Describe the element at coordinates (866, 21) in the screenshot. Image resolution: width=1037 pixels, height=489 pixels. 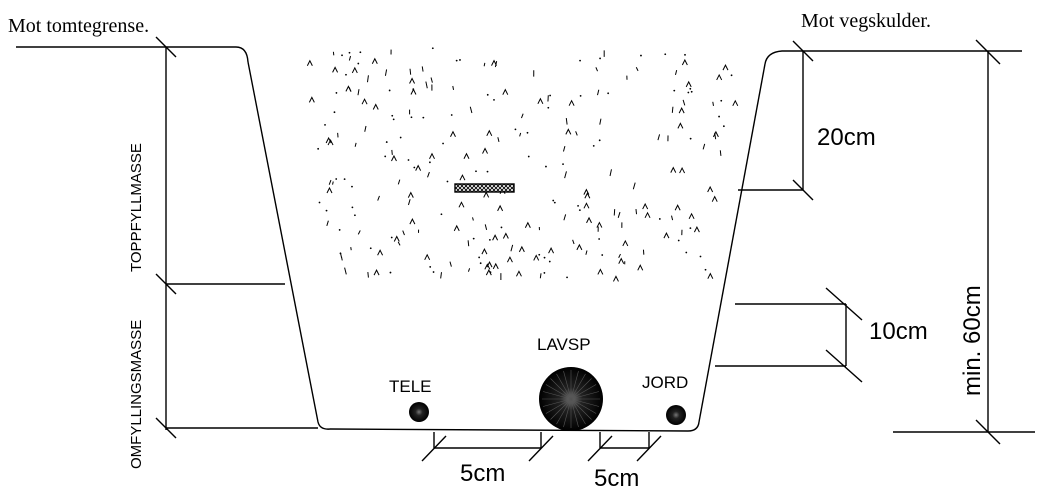
I see `right-direction-label: Mot vegskulder.` at that location.